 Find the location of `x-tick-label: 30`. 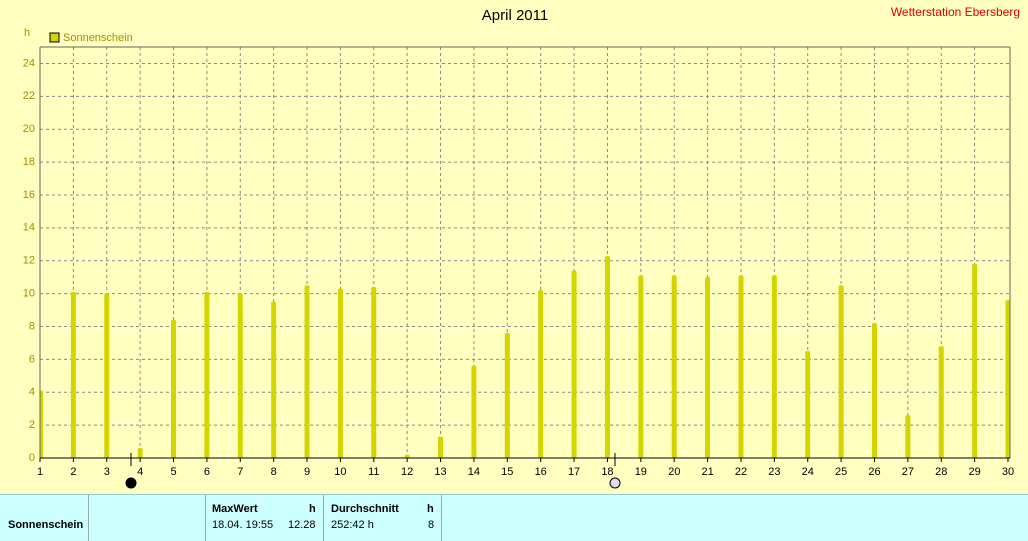

x-tick-label: 30 is located at coordinates (1008, 472).